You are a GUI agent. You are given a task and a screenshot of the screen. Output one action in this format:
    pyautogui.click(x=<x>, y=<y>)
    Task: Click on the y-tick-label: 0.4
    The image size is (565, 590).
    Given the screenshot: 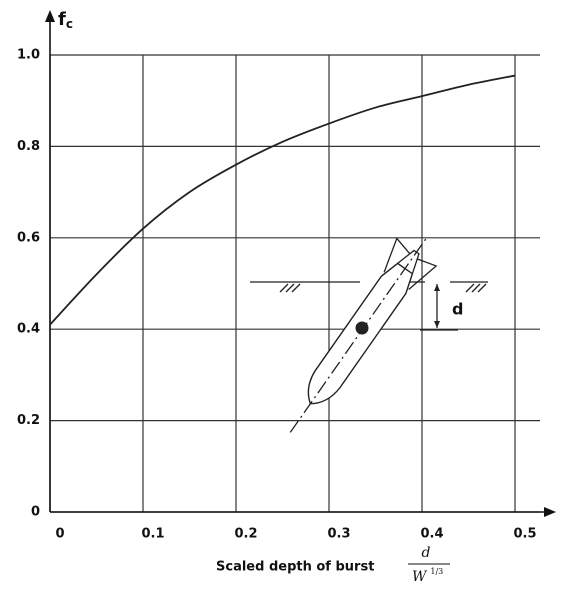 What is the action you would take?
    pyautogui.click(x=28, y=329)
    